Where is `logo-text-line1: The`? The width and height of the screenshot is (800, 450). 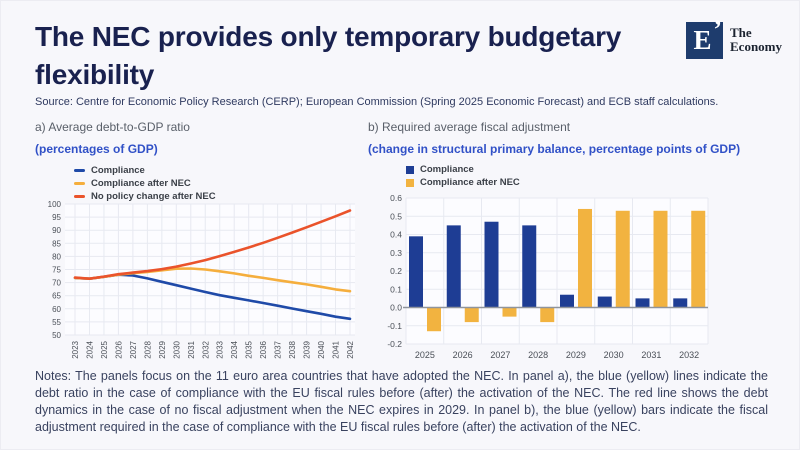 logo-text-line1: The is located at coordinates (741, 32).